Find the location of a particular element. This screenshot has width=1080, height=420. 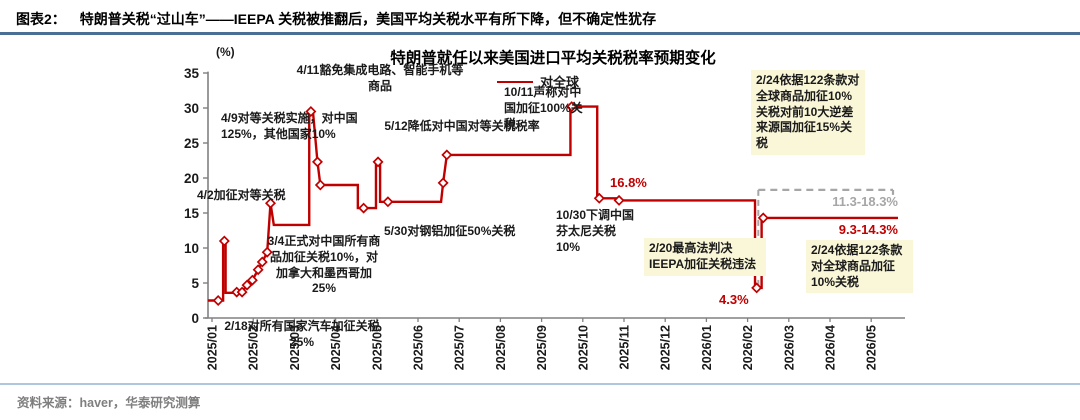

x-tick-label: 2026/03 is located at coordinates (789, 347).